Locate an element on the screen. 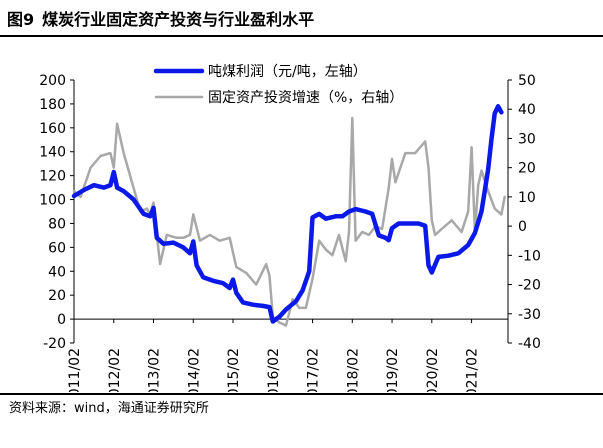 Image resolution: width=603 pixels, height=448 pixels. left-axis-tick-label: 200 is located at coordinates (52, 81).